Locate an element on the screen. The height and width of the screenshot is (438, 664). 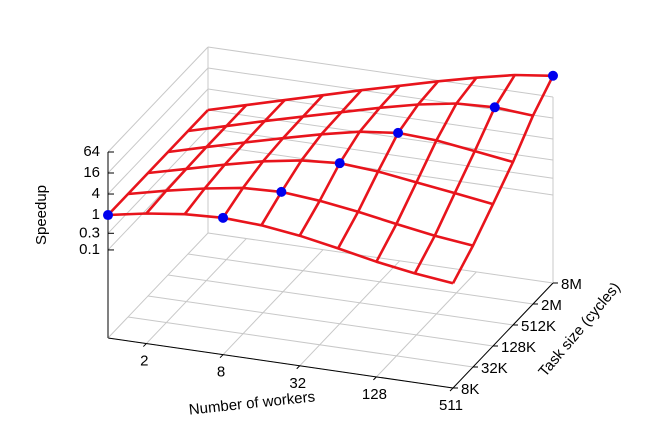
z-tick-label: 64 is located at coordinates (91, 151).